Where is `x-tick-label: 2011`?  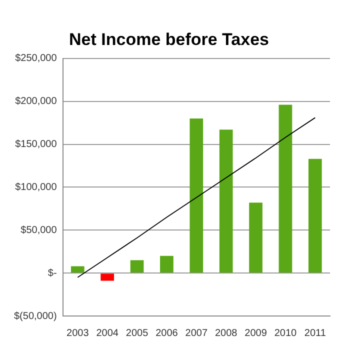
x-tick-label: 2011 is located at coordinates (315, 333).